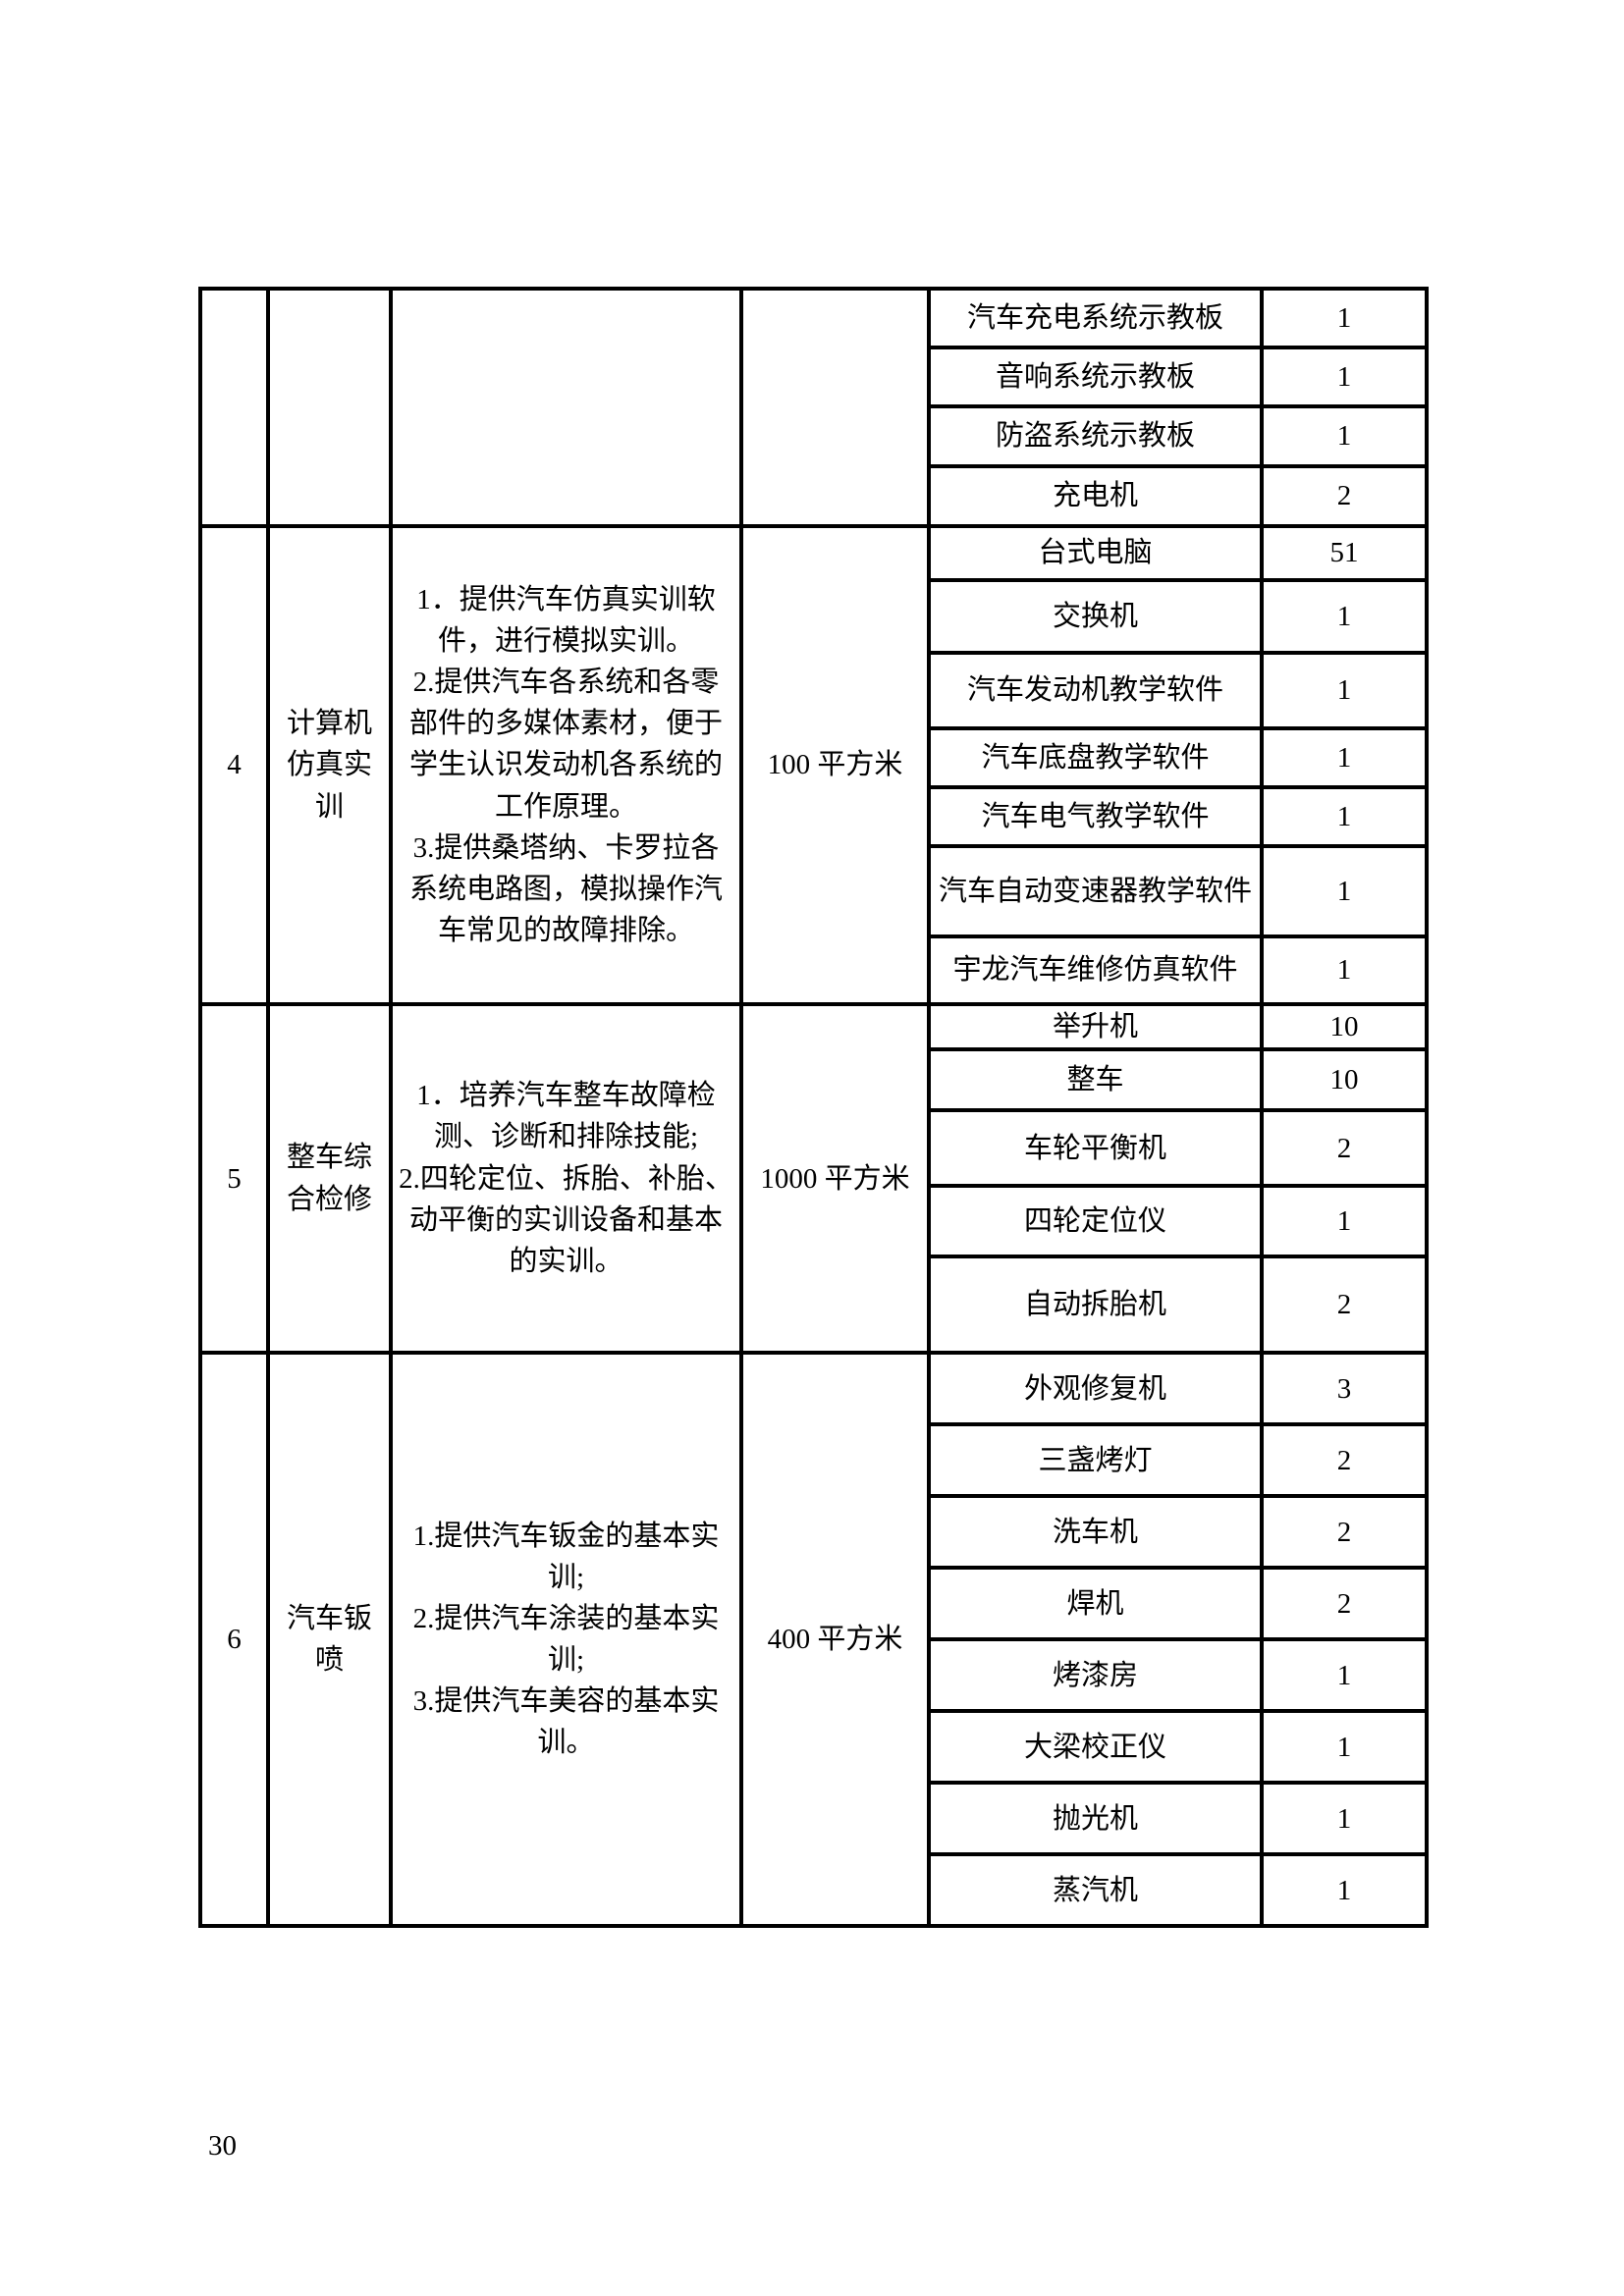 Image resolution: width=1624 pixels, height=2296 pixels. What do you see at coordinates (1095, 1532) in the screenshot?
I see `equipment-name: 洗车机` at bounding box center [1095, 1532].